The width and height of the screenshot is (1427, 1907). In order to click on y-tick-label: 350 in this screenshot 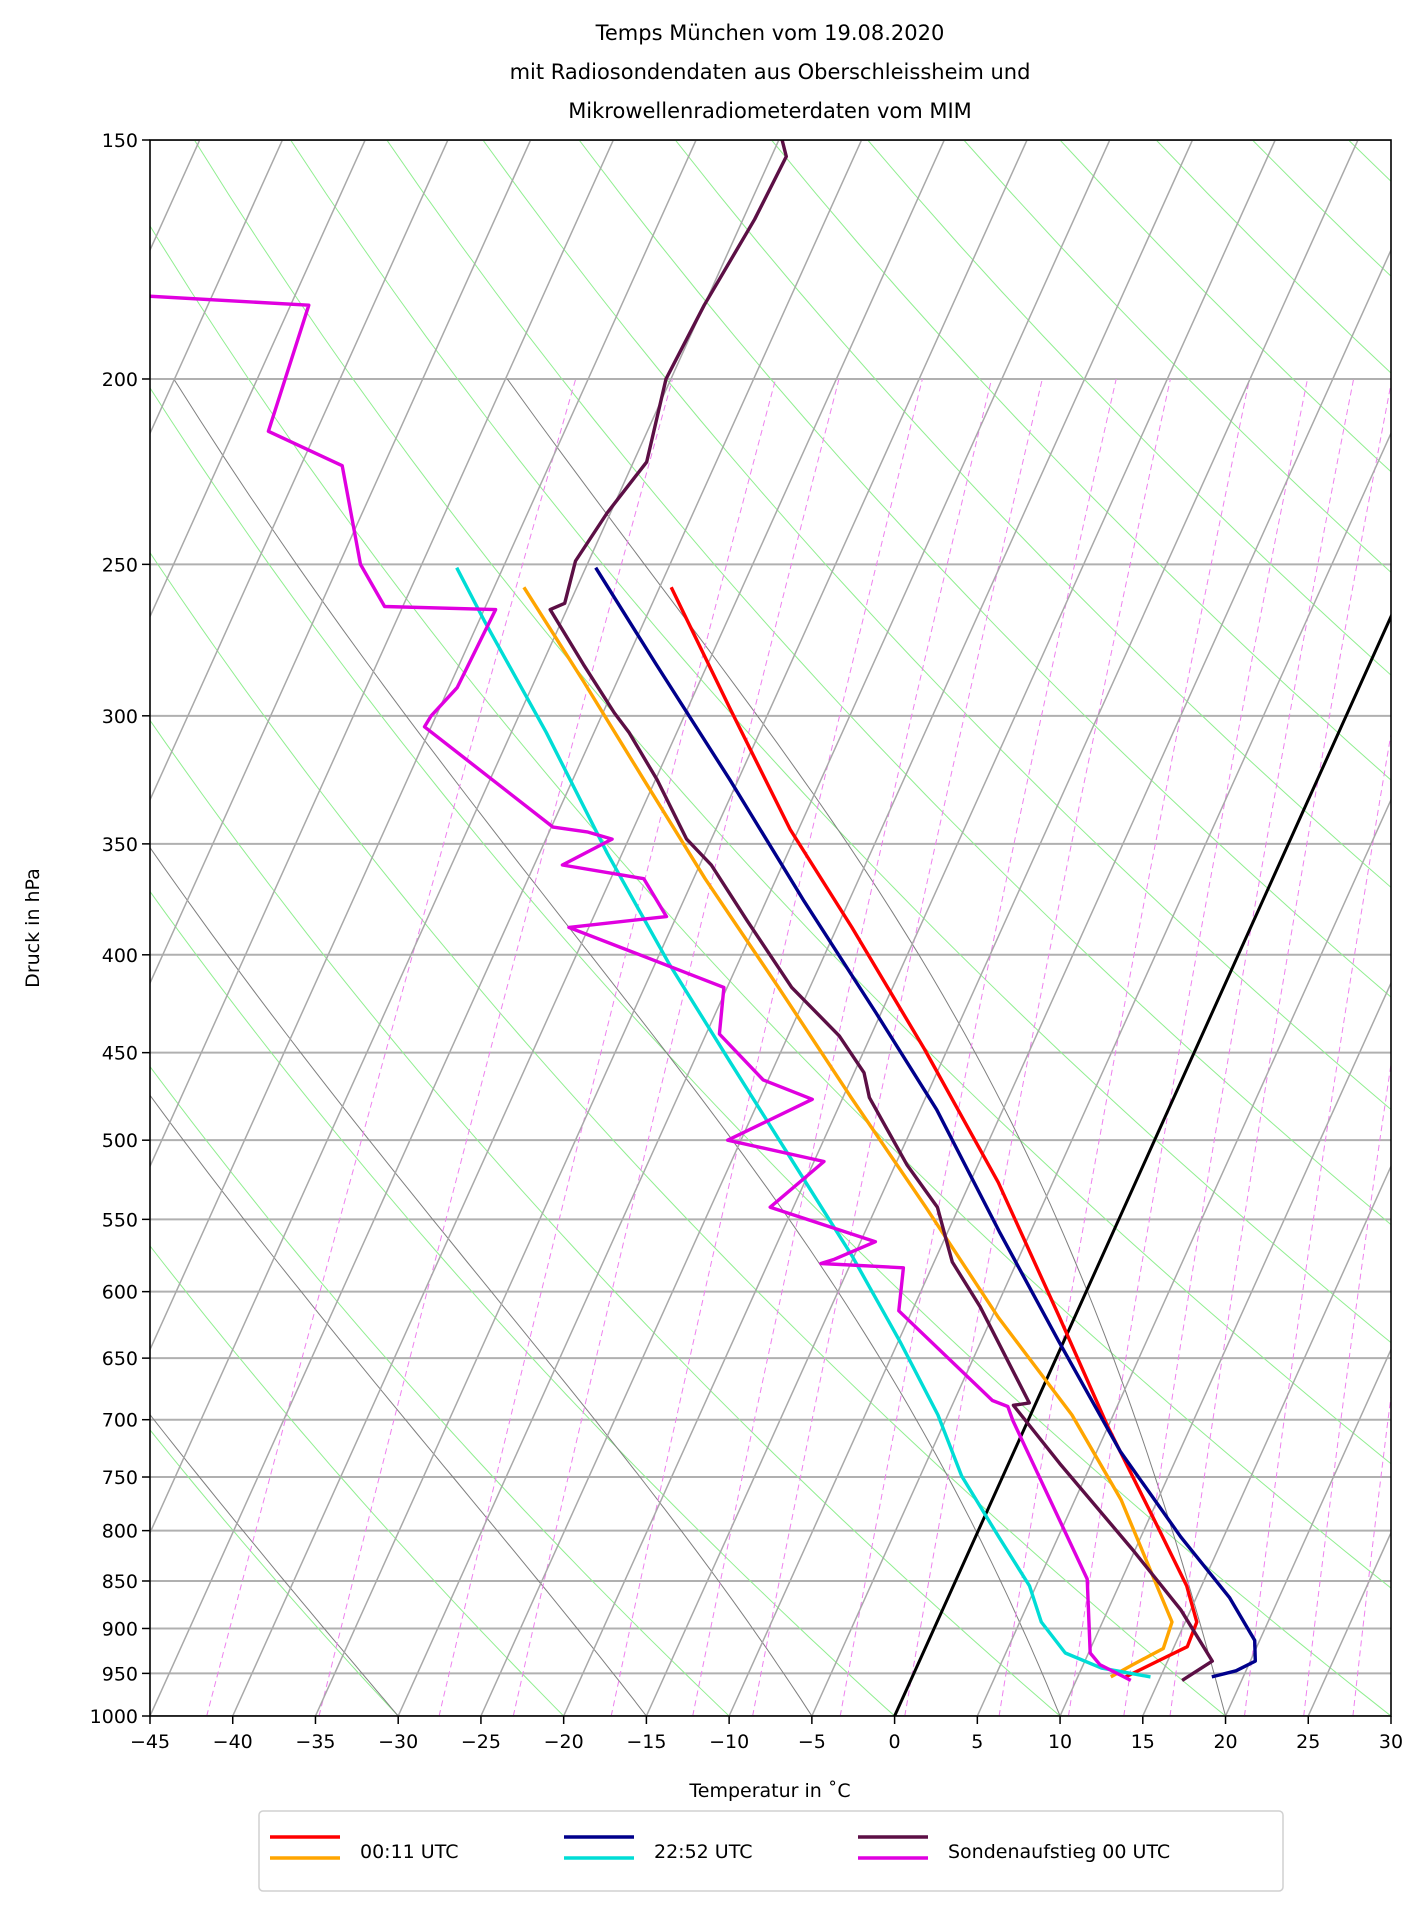, I will do `click(120, 845)`.